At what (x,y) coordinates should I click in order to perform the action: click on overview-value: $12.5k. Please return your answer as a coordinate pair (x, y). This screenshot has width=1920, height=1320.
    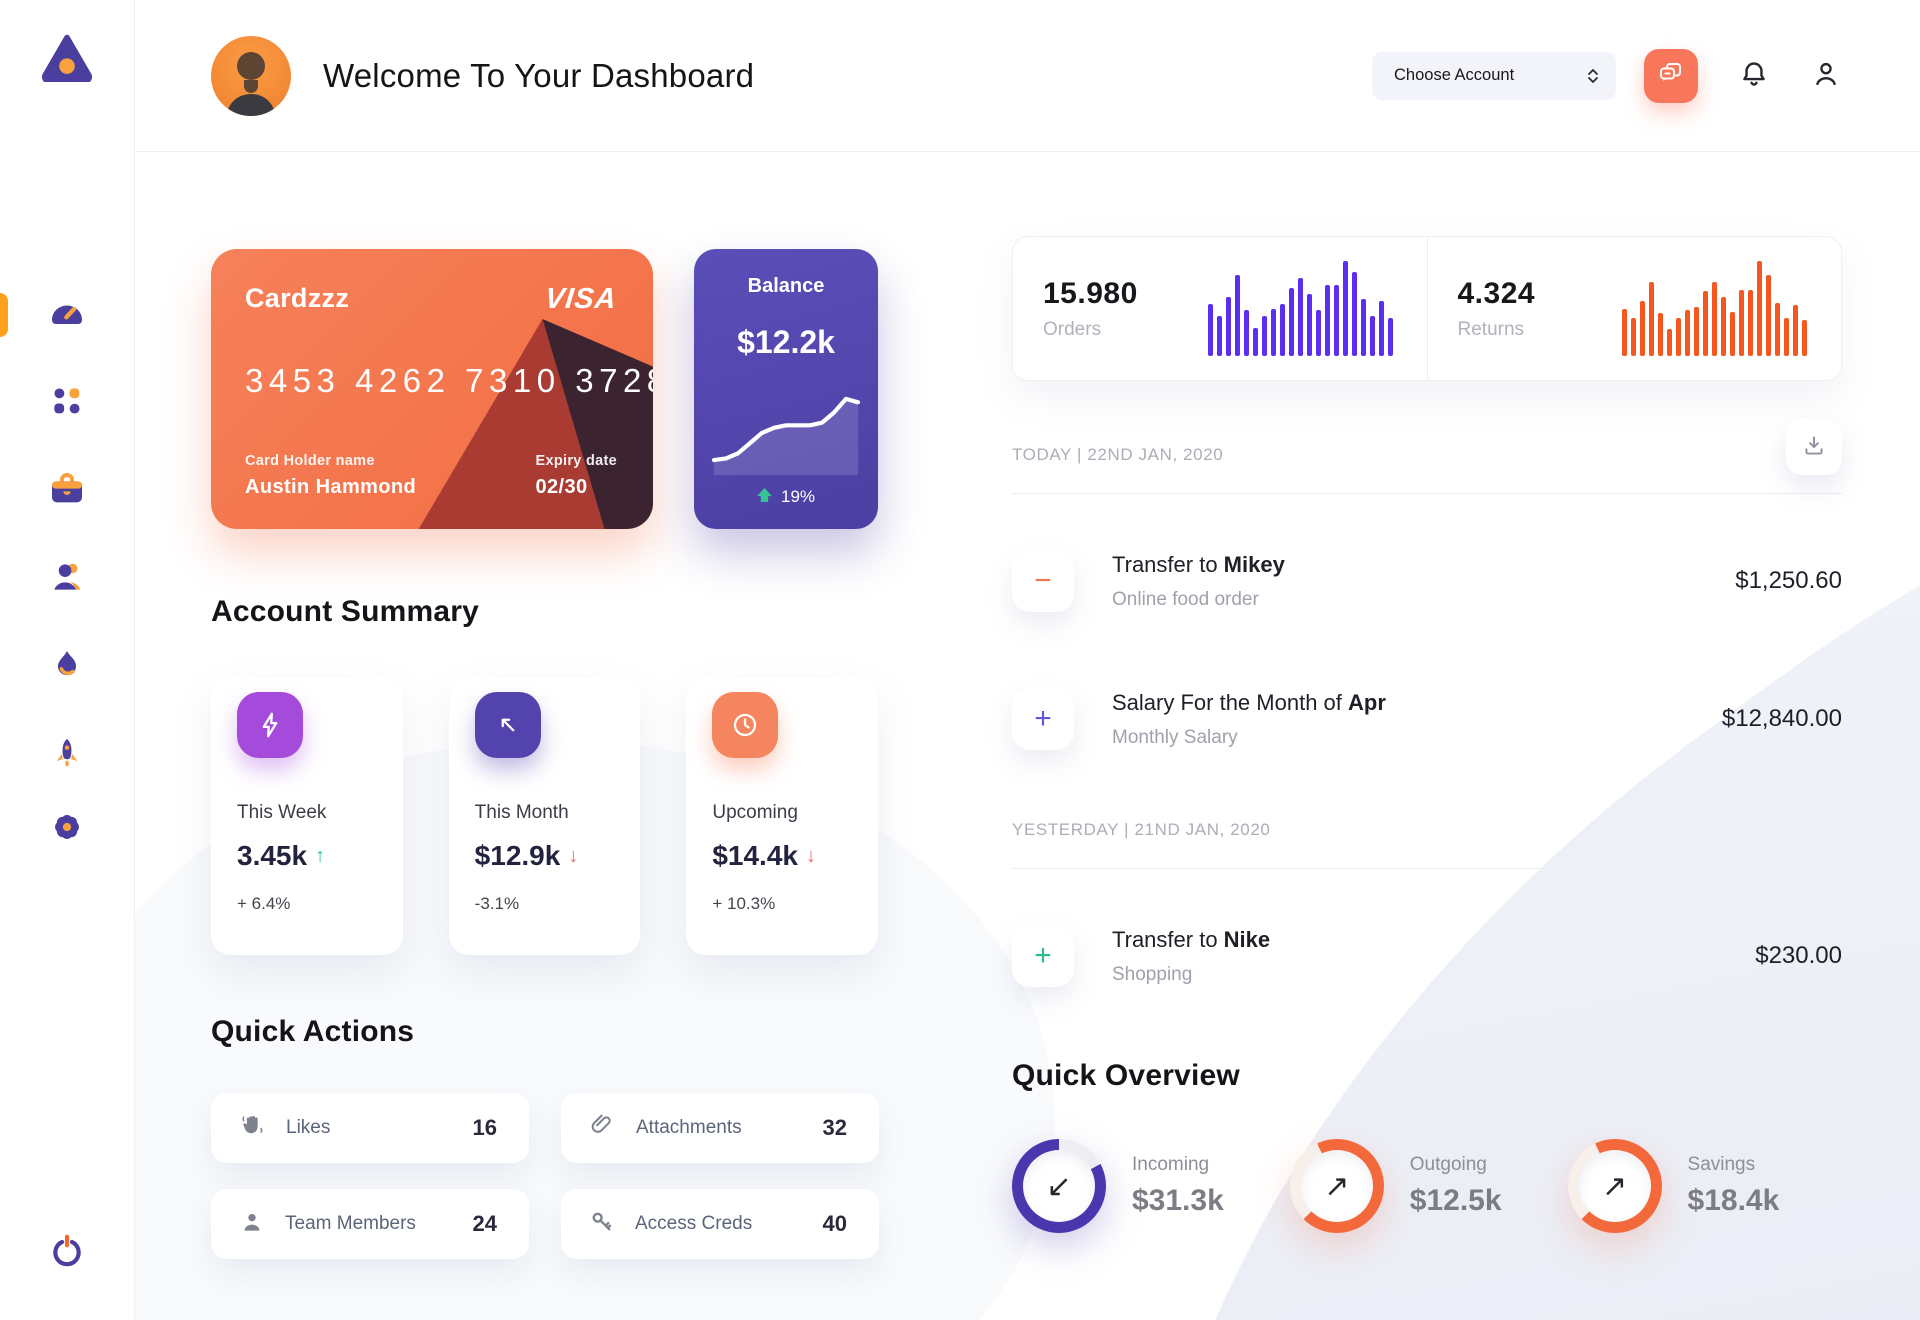
    Looking at the image, I should click on (1455, 1200).